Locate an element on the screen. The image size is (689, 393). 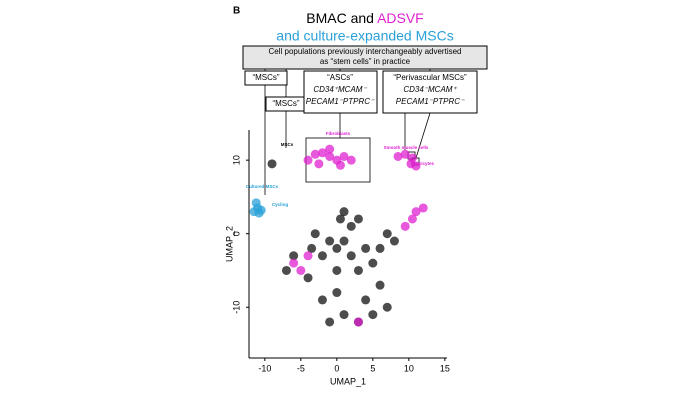
annotation: MSCs is located at coordinates (287, 144).